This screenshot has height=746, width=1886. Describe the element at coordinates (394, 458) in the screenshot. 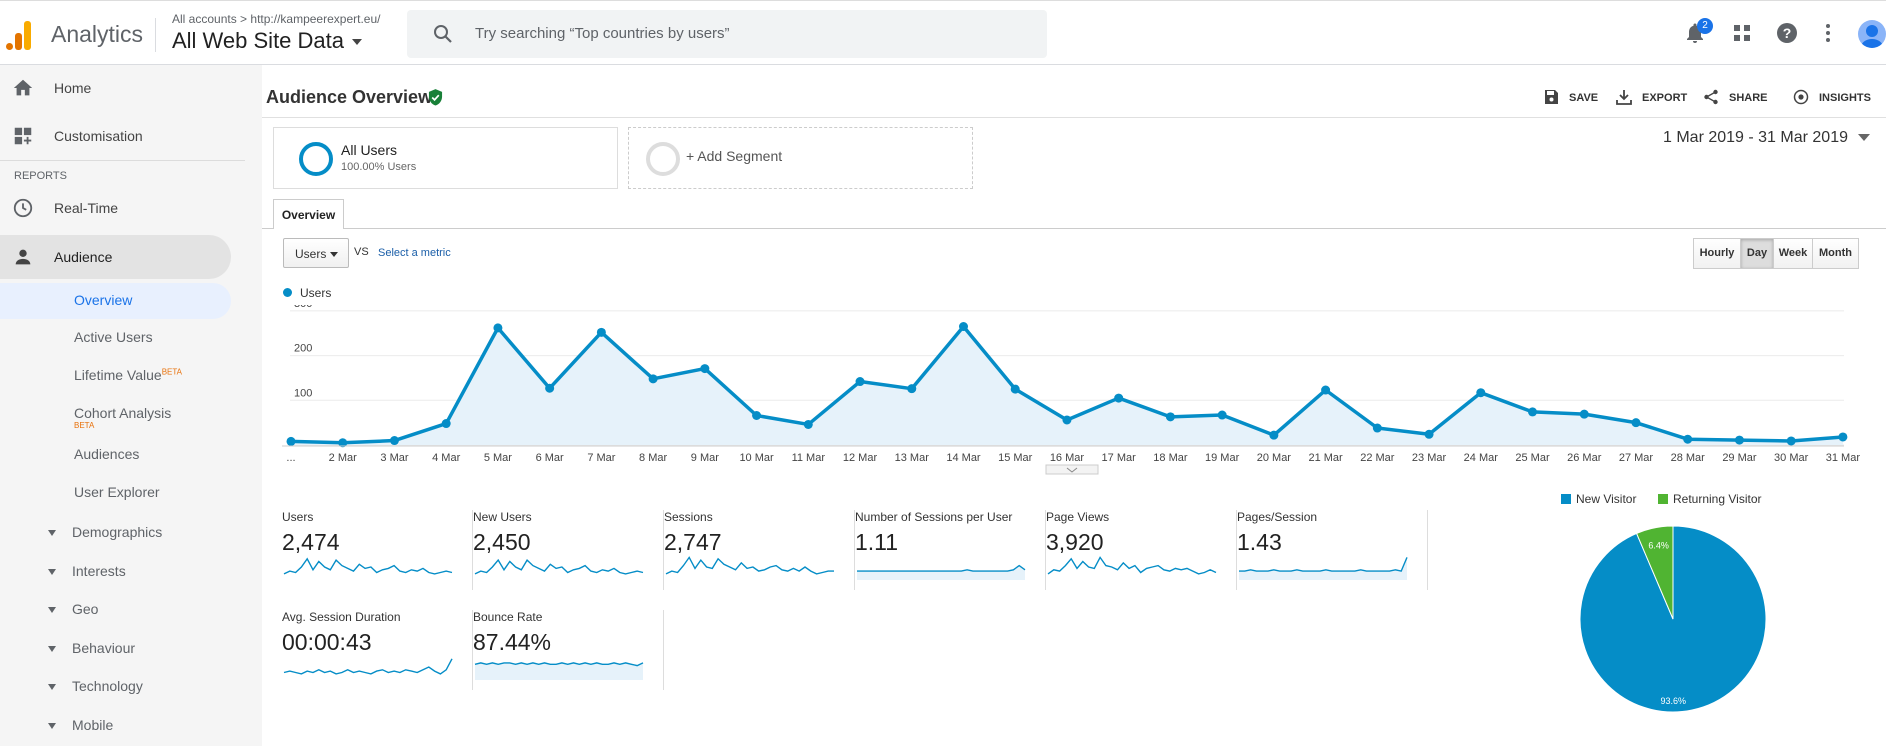

I see `x-tick-label: 3 Mar` at that location.